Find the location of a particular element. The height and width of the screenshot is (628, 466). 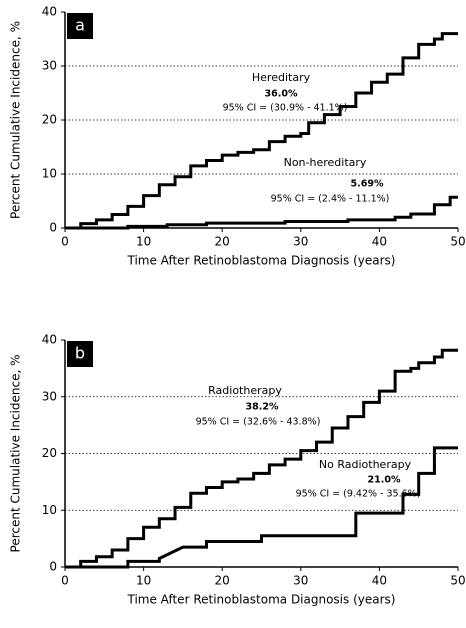

panel-label: b is located at coordinates (80, 353).